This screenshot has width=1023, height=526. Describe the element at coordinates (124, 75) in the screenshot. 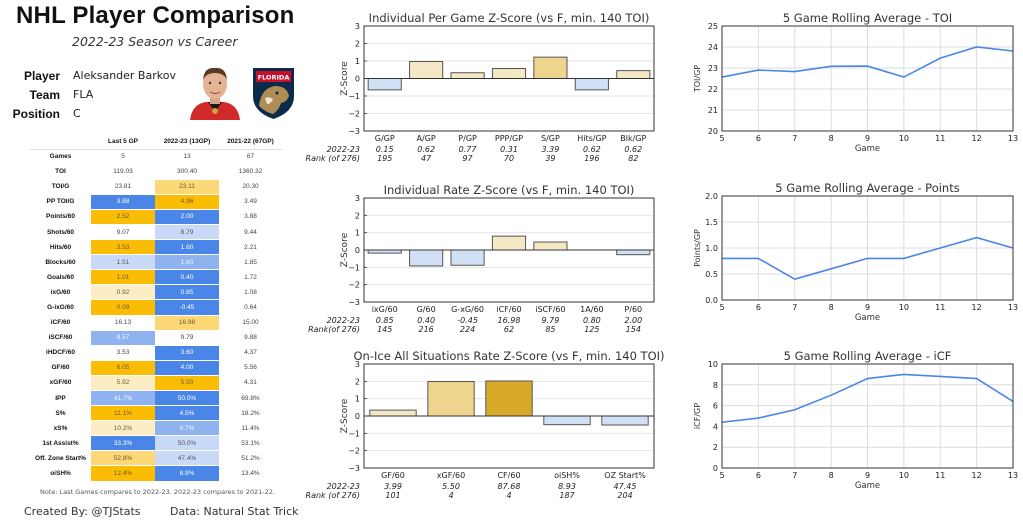

I see `player-name: Aleksander Barkov` at that location.